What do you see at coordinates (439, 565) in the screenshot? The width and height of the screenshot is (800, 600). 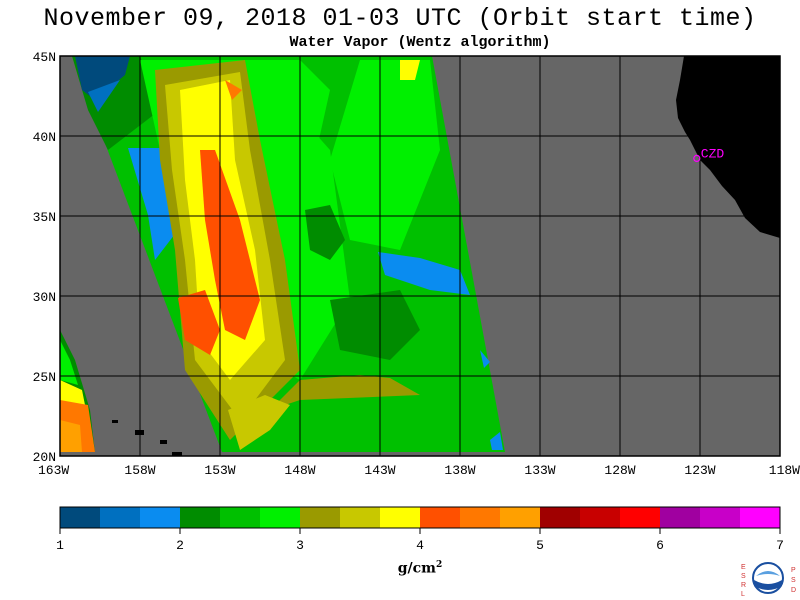 I see `units-superscript: 2` at bounding box center [439, 565].